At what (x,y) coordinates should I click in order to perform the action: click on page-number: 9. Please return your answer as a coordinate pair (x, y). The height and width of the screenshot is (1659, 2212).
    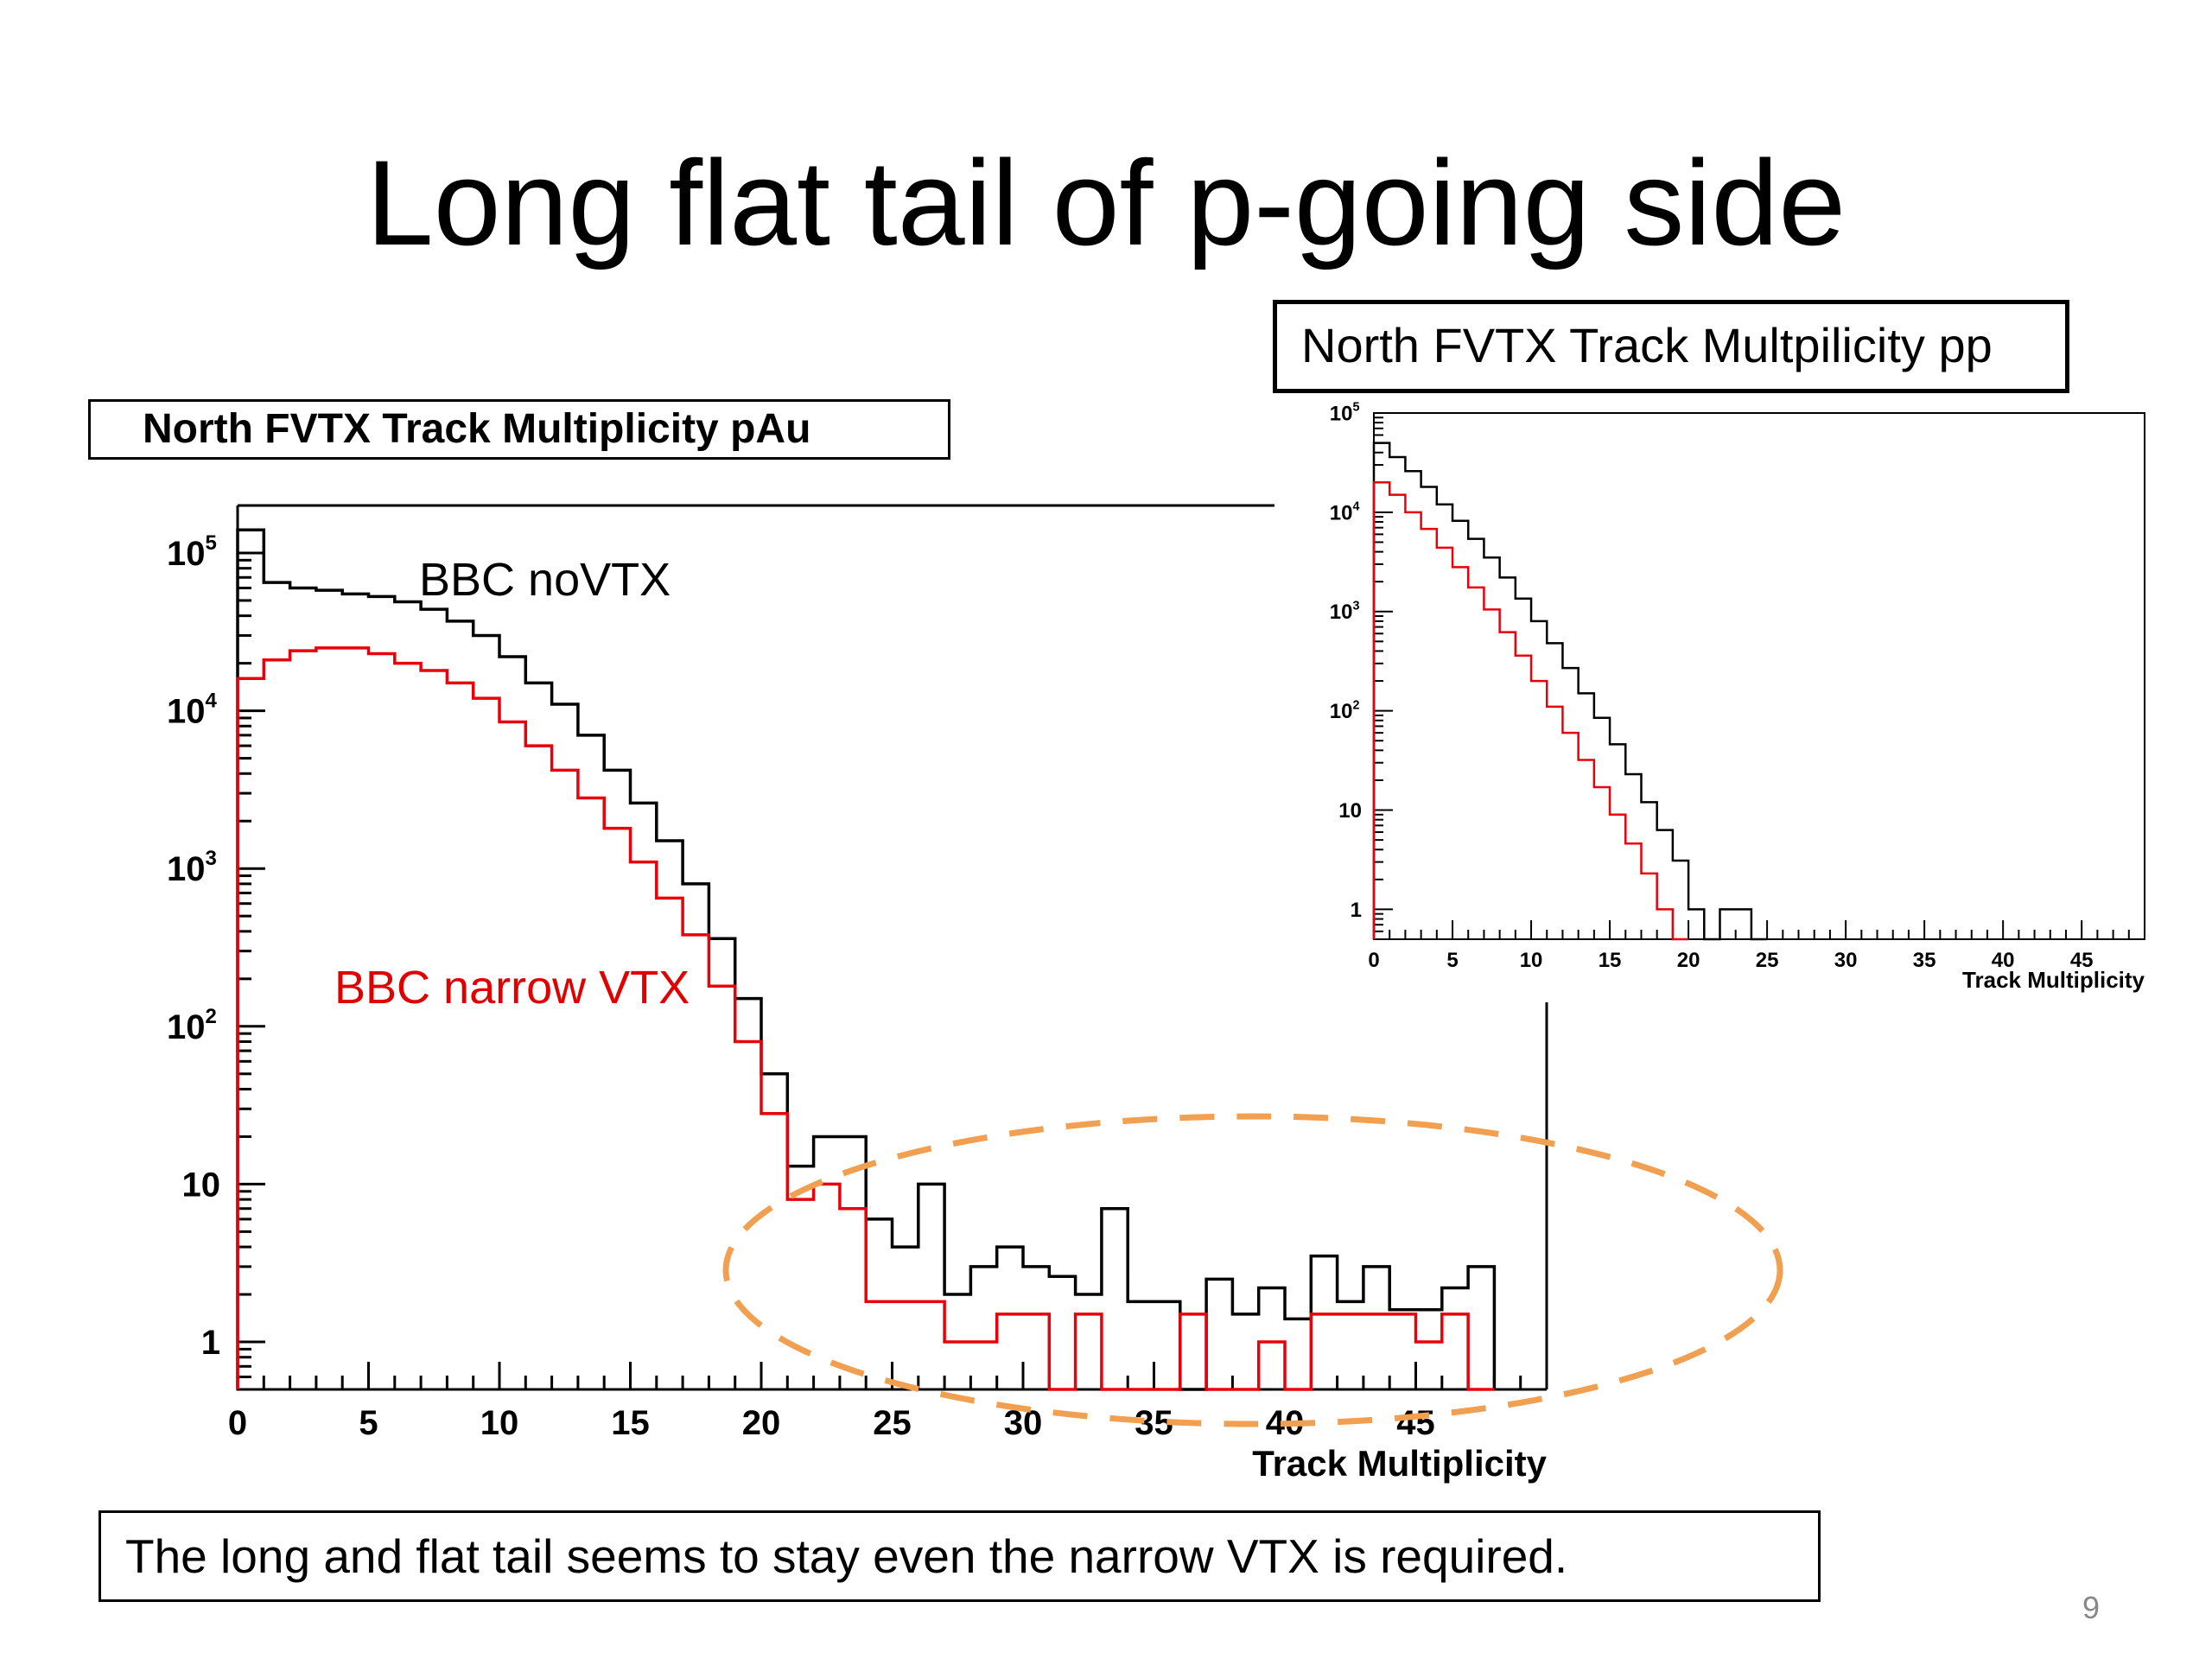
    Looking at the image, I should click on (2091, 1607).